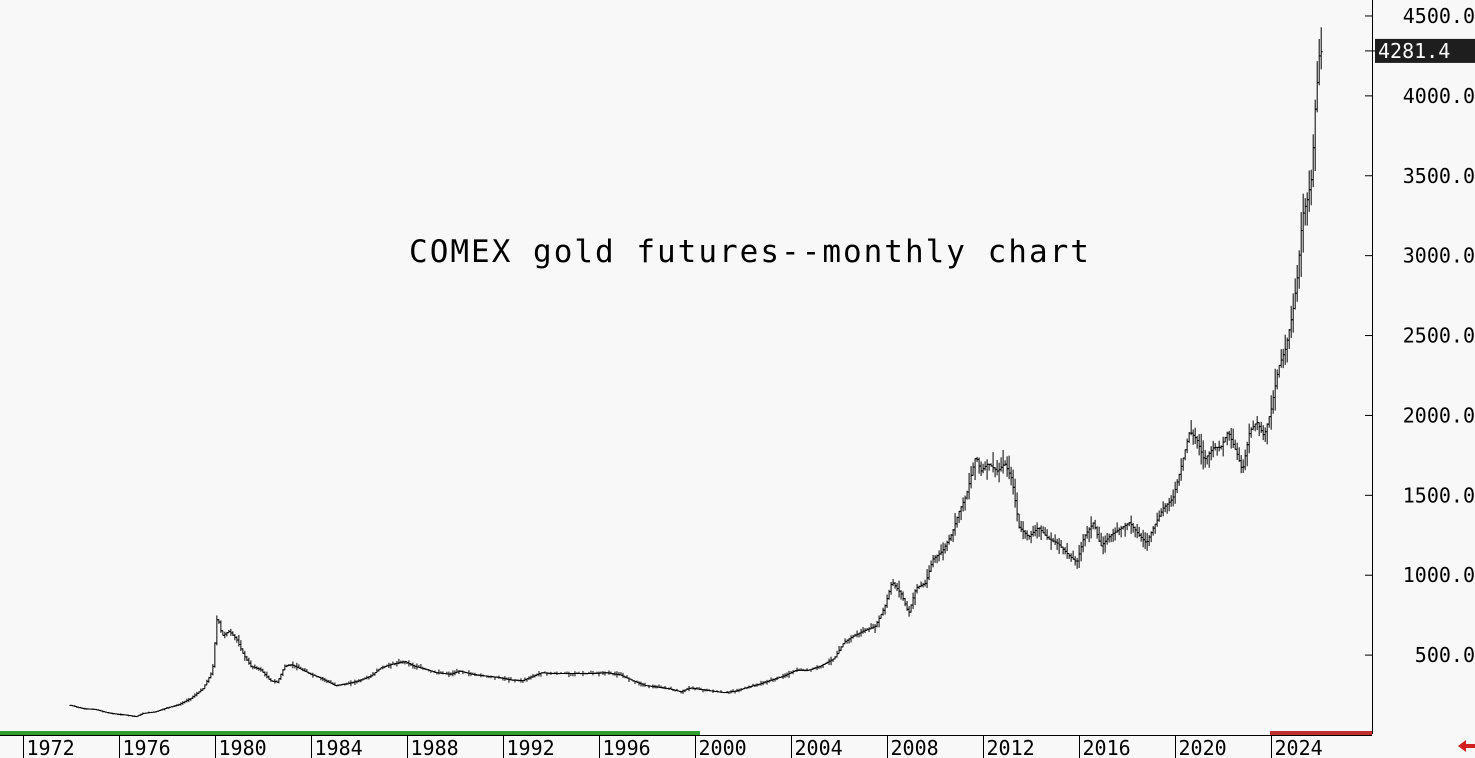  Describe the element at coordinates (1466, 746) in the screenshot. I see `scroll-left-arrow-icon` at that location.